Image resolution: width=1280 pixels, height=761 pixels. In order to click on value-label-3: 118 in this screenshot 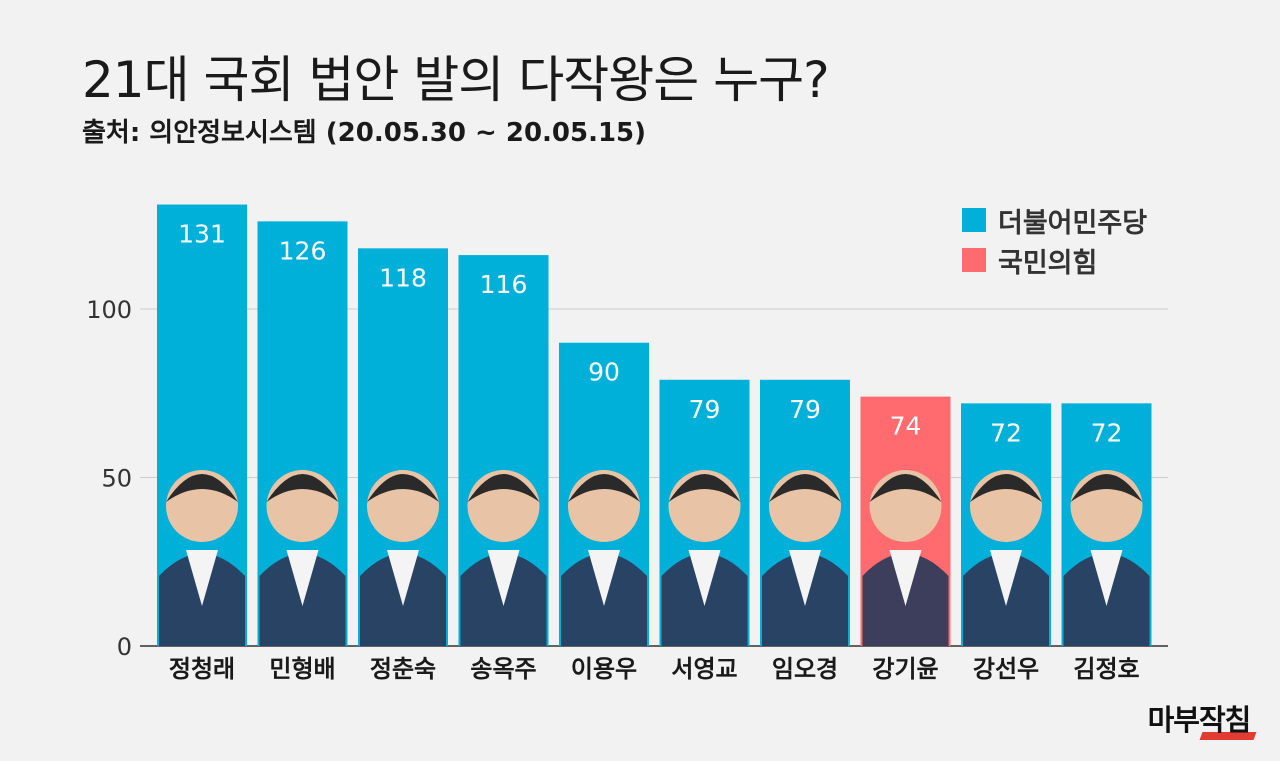, I will do `click(403, 277)`.